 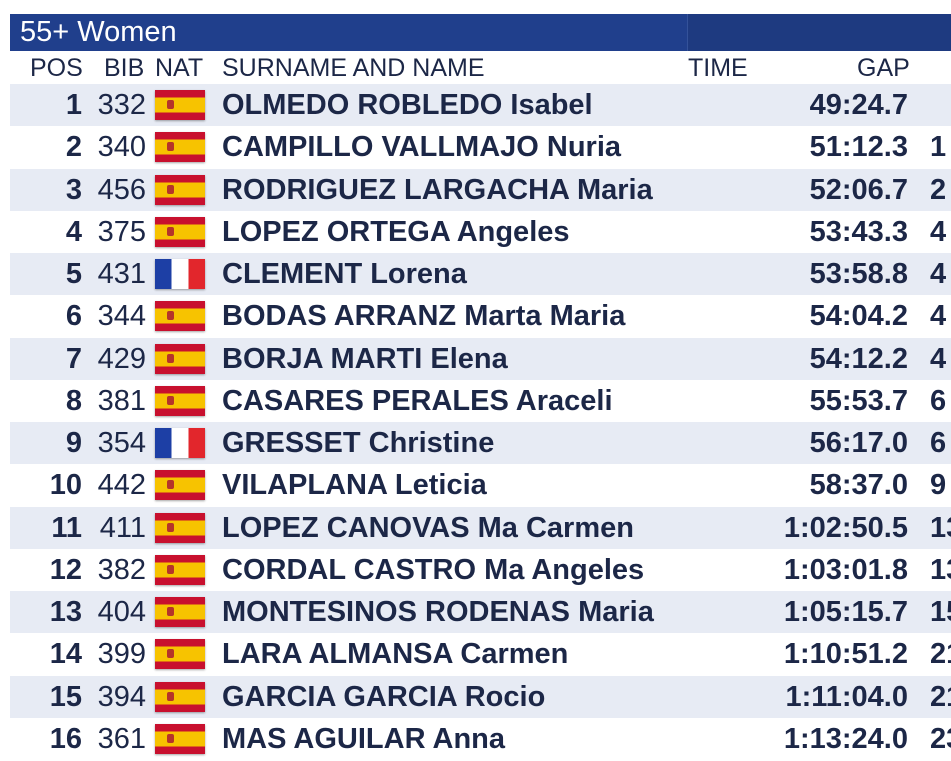 What do you see at coordinates (73, 316) in the screenshot?
I see `pos: 6` at bounding box center [73, 316].